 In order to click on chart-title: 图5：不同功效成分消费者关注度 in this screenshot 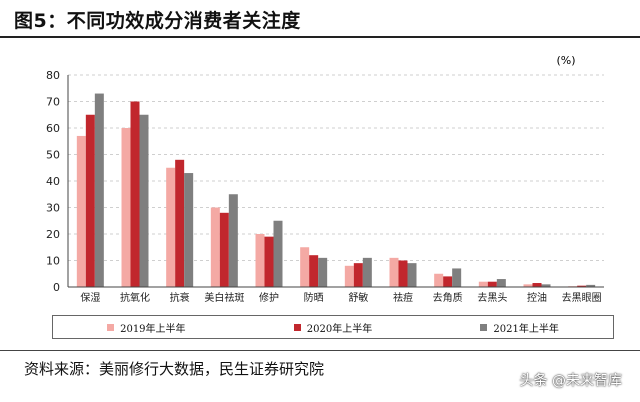, I will do `click(157, 21)`.